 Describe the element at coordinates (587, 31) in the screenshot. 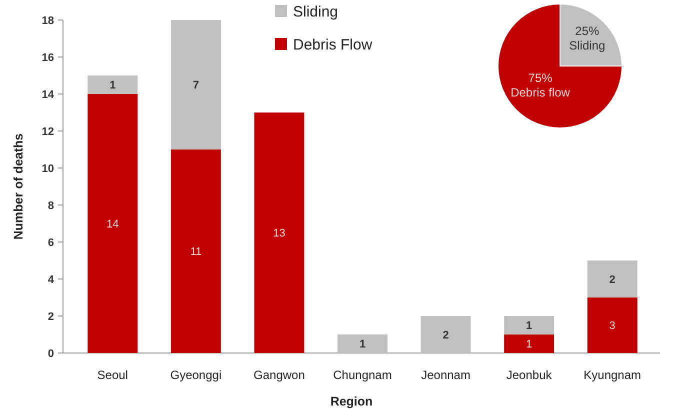

I see `data-label: 25%` at that location.